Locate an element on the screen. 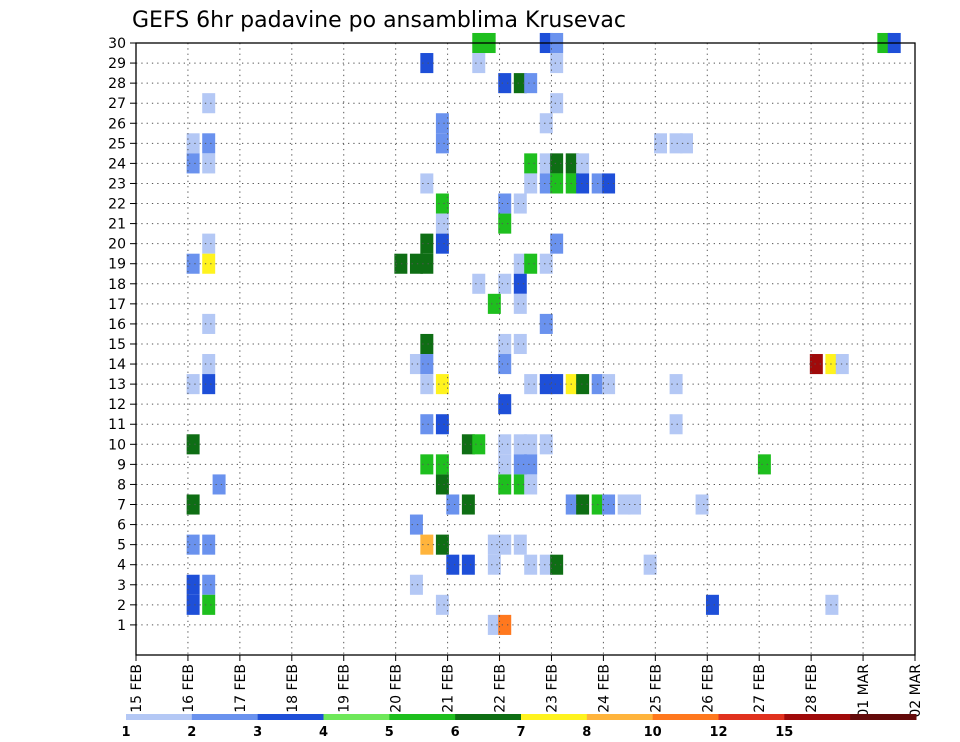  y-tick-label: 14 is located at coordinates (117, 365).